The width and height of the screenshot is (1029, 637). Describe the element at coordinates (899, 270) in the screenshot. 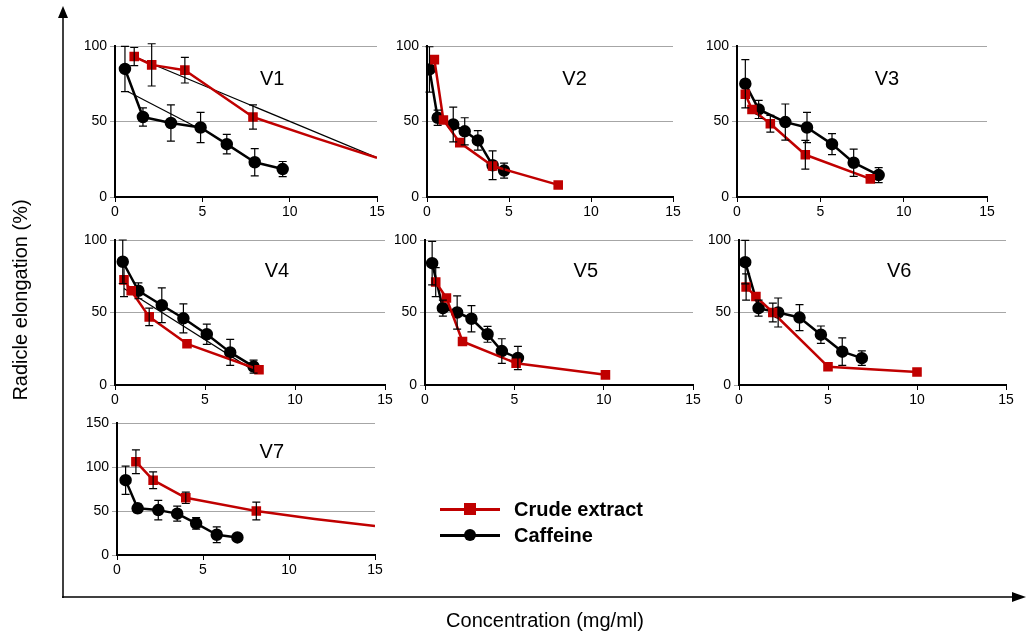

I see `text: V6` at that location.